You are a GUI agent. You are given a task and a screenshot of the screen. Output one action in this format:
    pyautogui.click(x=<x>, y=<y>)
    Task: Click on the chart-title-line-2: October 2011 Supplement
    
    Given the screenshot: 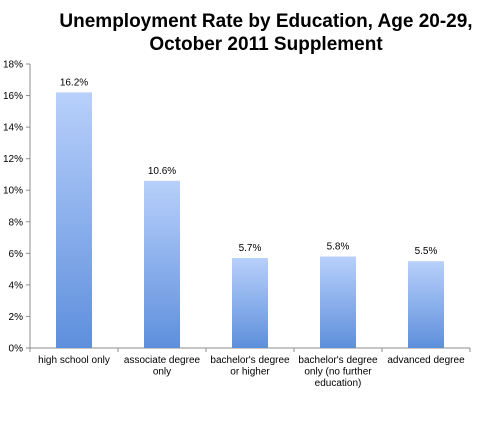 What is the action you would take?
    pyautogui.click(x=266, y=44)
    